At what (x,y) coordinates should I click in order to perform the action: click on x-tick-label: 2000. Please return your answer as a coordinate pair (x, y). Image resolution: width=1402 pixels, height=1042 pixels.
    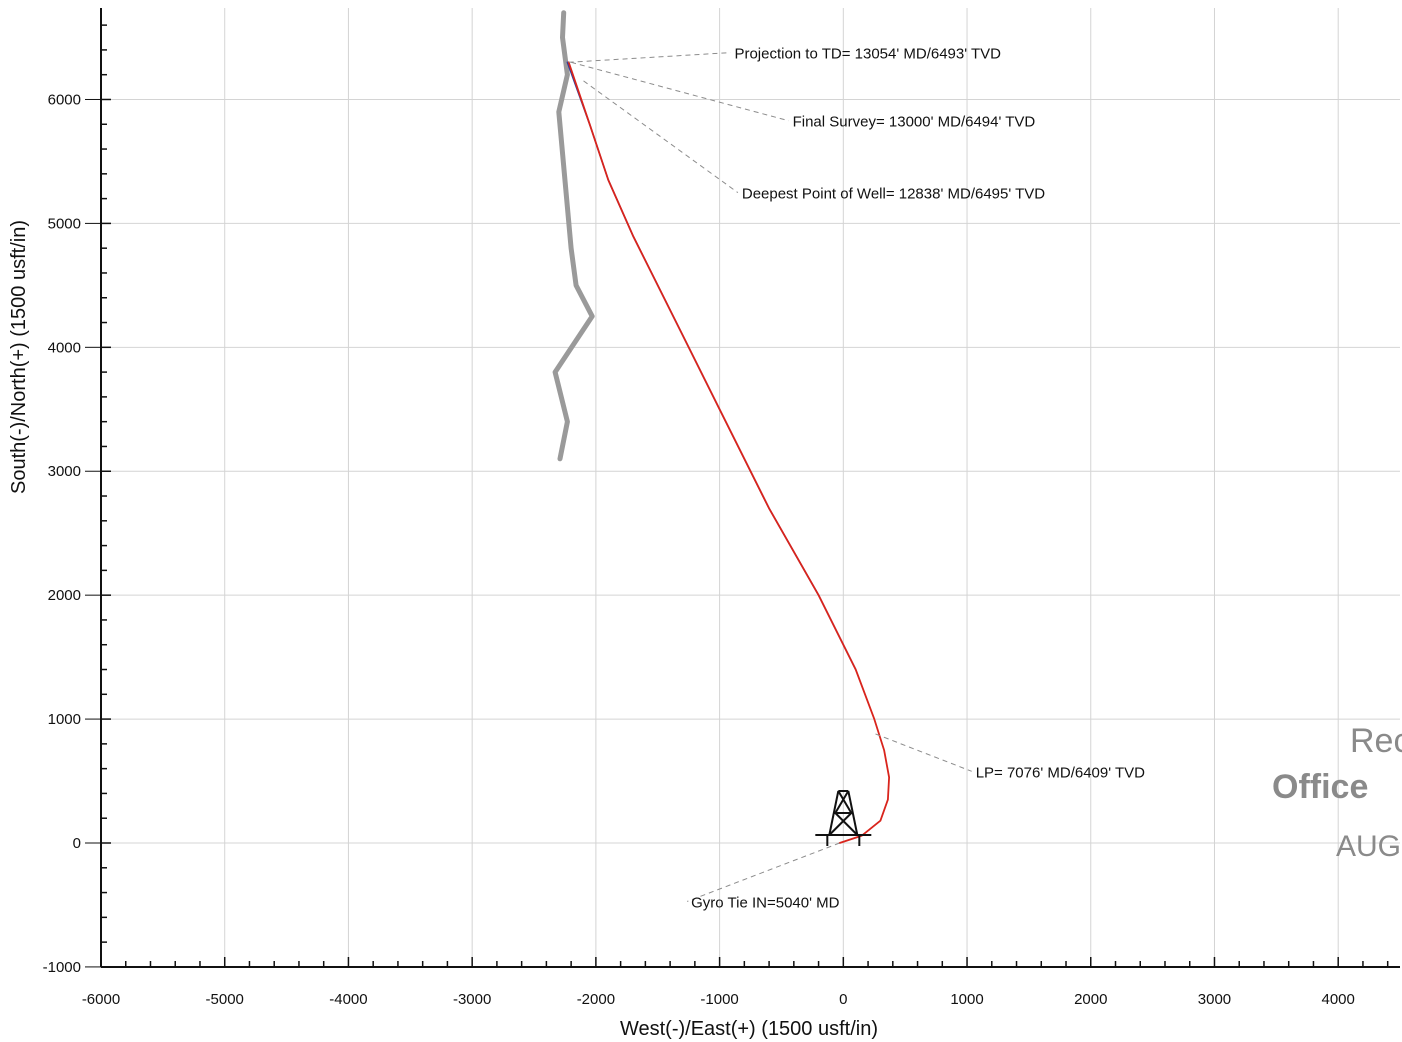
    Looking at the image, I should click on (1090, 999).